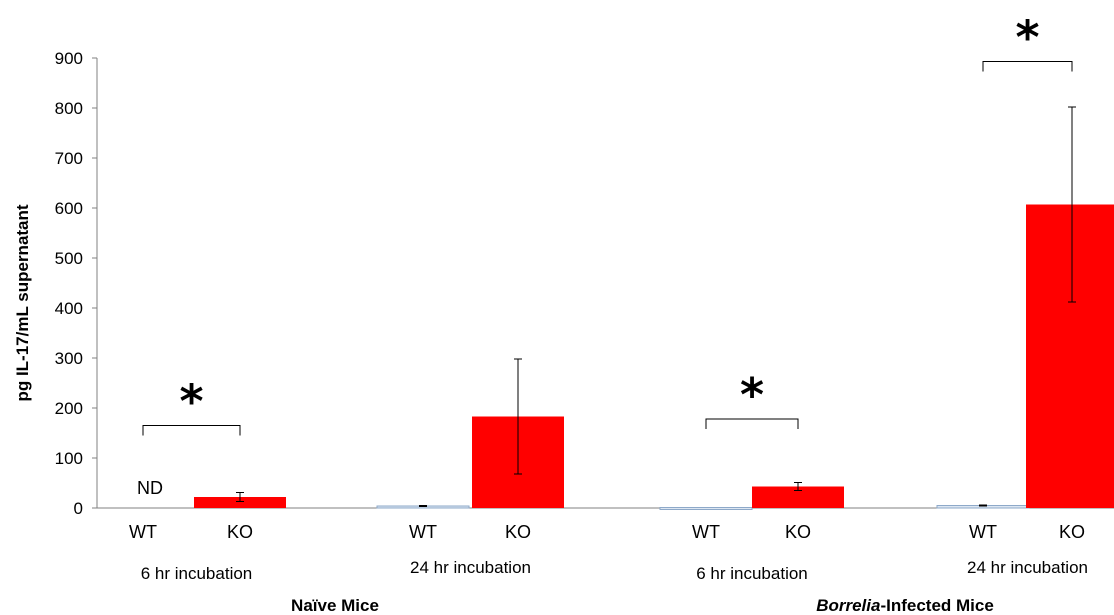 Image resolution: width=1114 pixels, height=615 pixels. Describe the element at coordinates (22, 302) in the screenshot. I see `y-axis-label: pg IL-17/mL supernatant` at that location.